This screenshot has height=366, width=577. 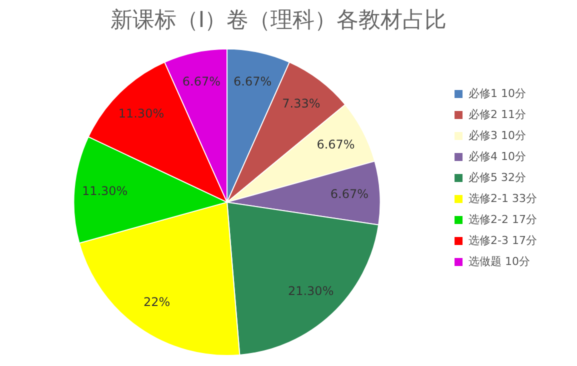 I want to click on legend-label: 选修2-3 17分, so click(x=503, y=240).